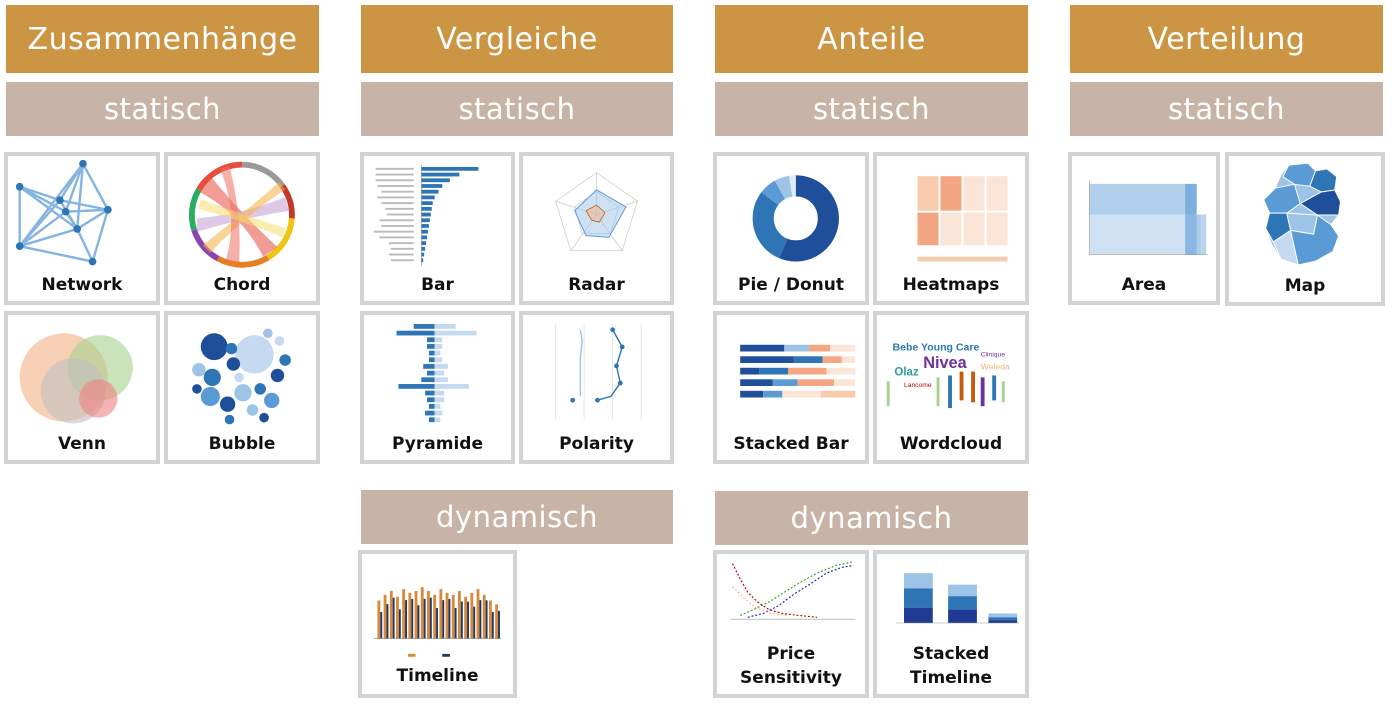 Image resolution: width=1392 pixels, height=706 pixels. What do you see at coordinates (596, 374) in the screenshot?
I see `polarity-chart-icon` at bounding box center [596, 374].